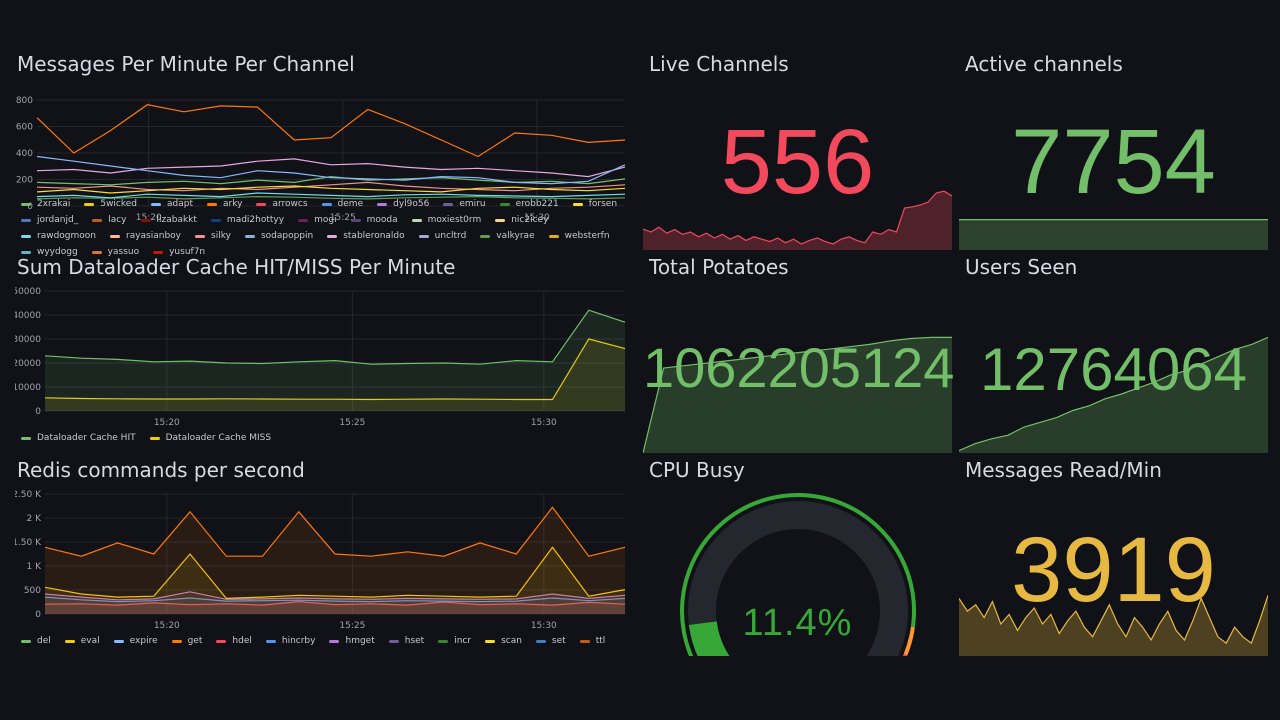 The width and height of the screenshot is (1280, 720). What do you see at coordinates (798, 574) in the screenshot?
I see `cpu-gauge` at bounding box center [798, 574].